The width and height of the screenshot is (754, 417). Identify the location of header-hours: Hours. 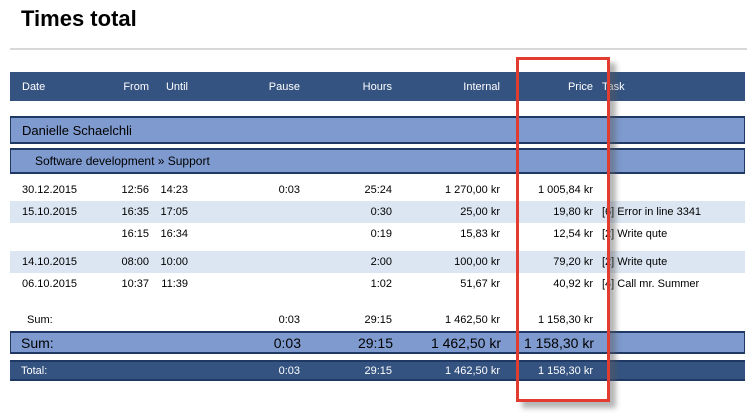
(377, 86).